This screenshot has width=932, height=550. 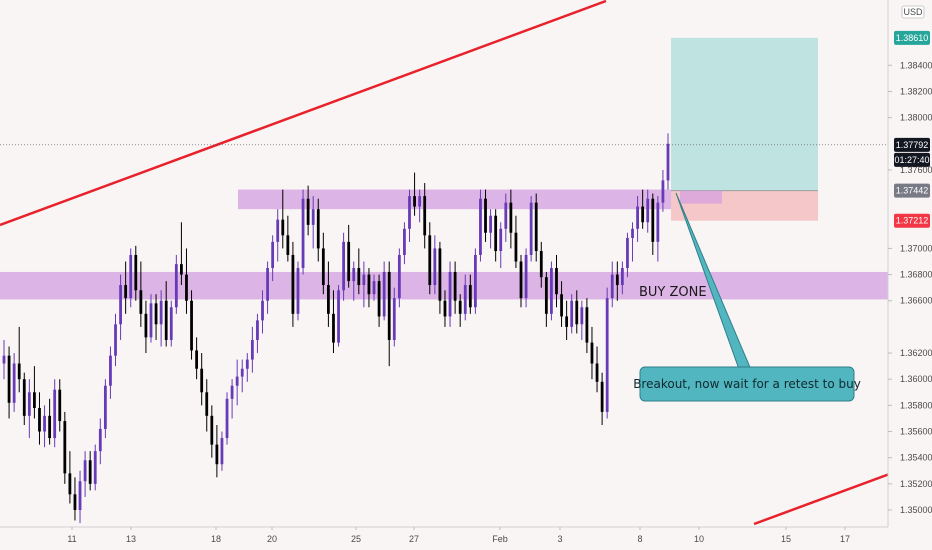 What do you see at coordinates (559, 539) in the screenshot?
I see `time-tick-label: 3` at bounding box center [559, 539].